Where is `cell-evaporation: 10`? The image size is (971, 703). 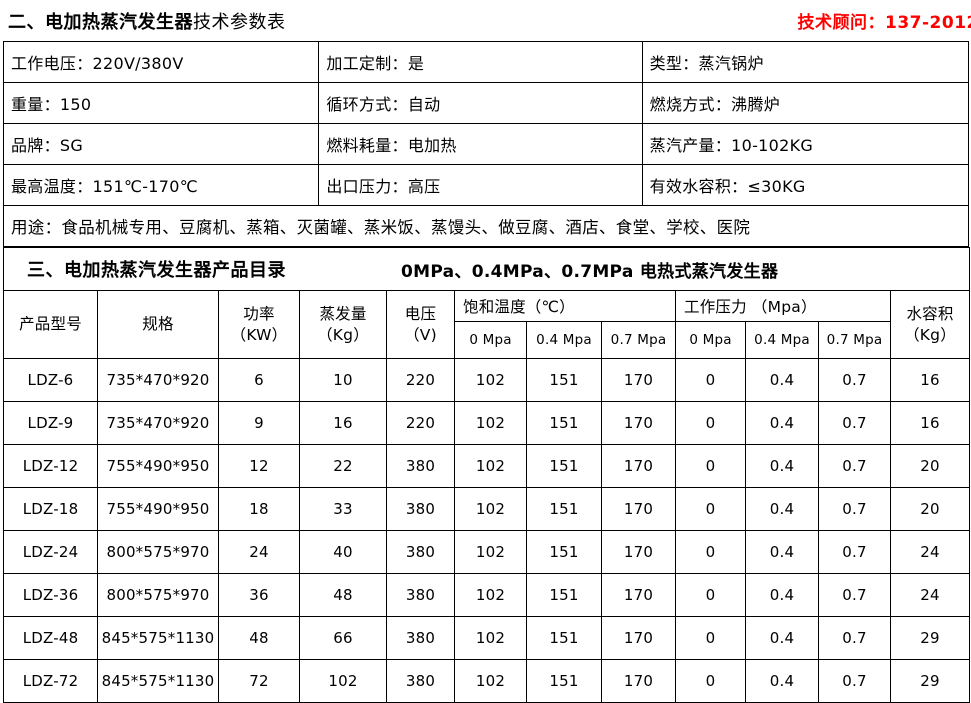 cell-evaporation: 10 is located at coordinates (343, 380).